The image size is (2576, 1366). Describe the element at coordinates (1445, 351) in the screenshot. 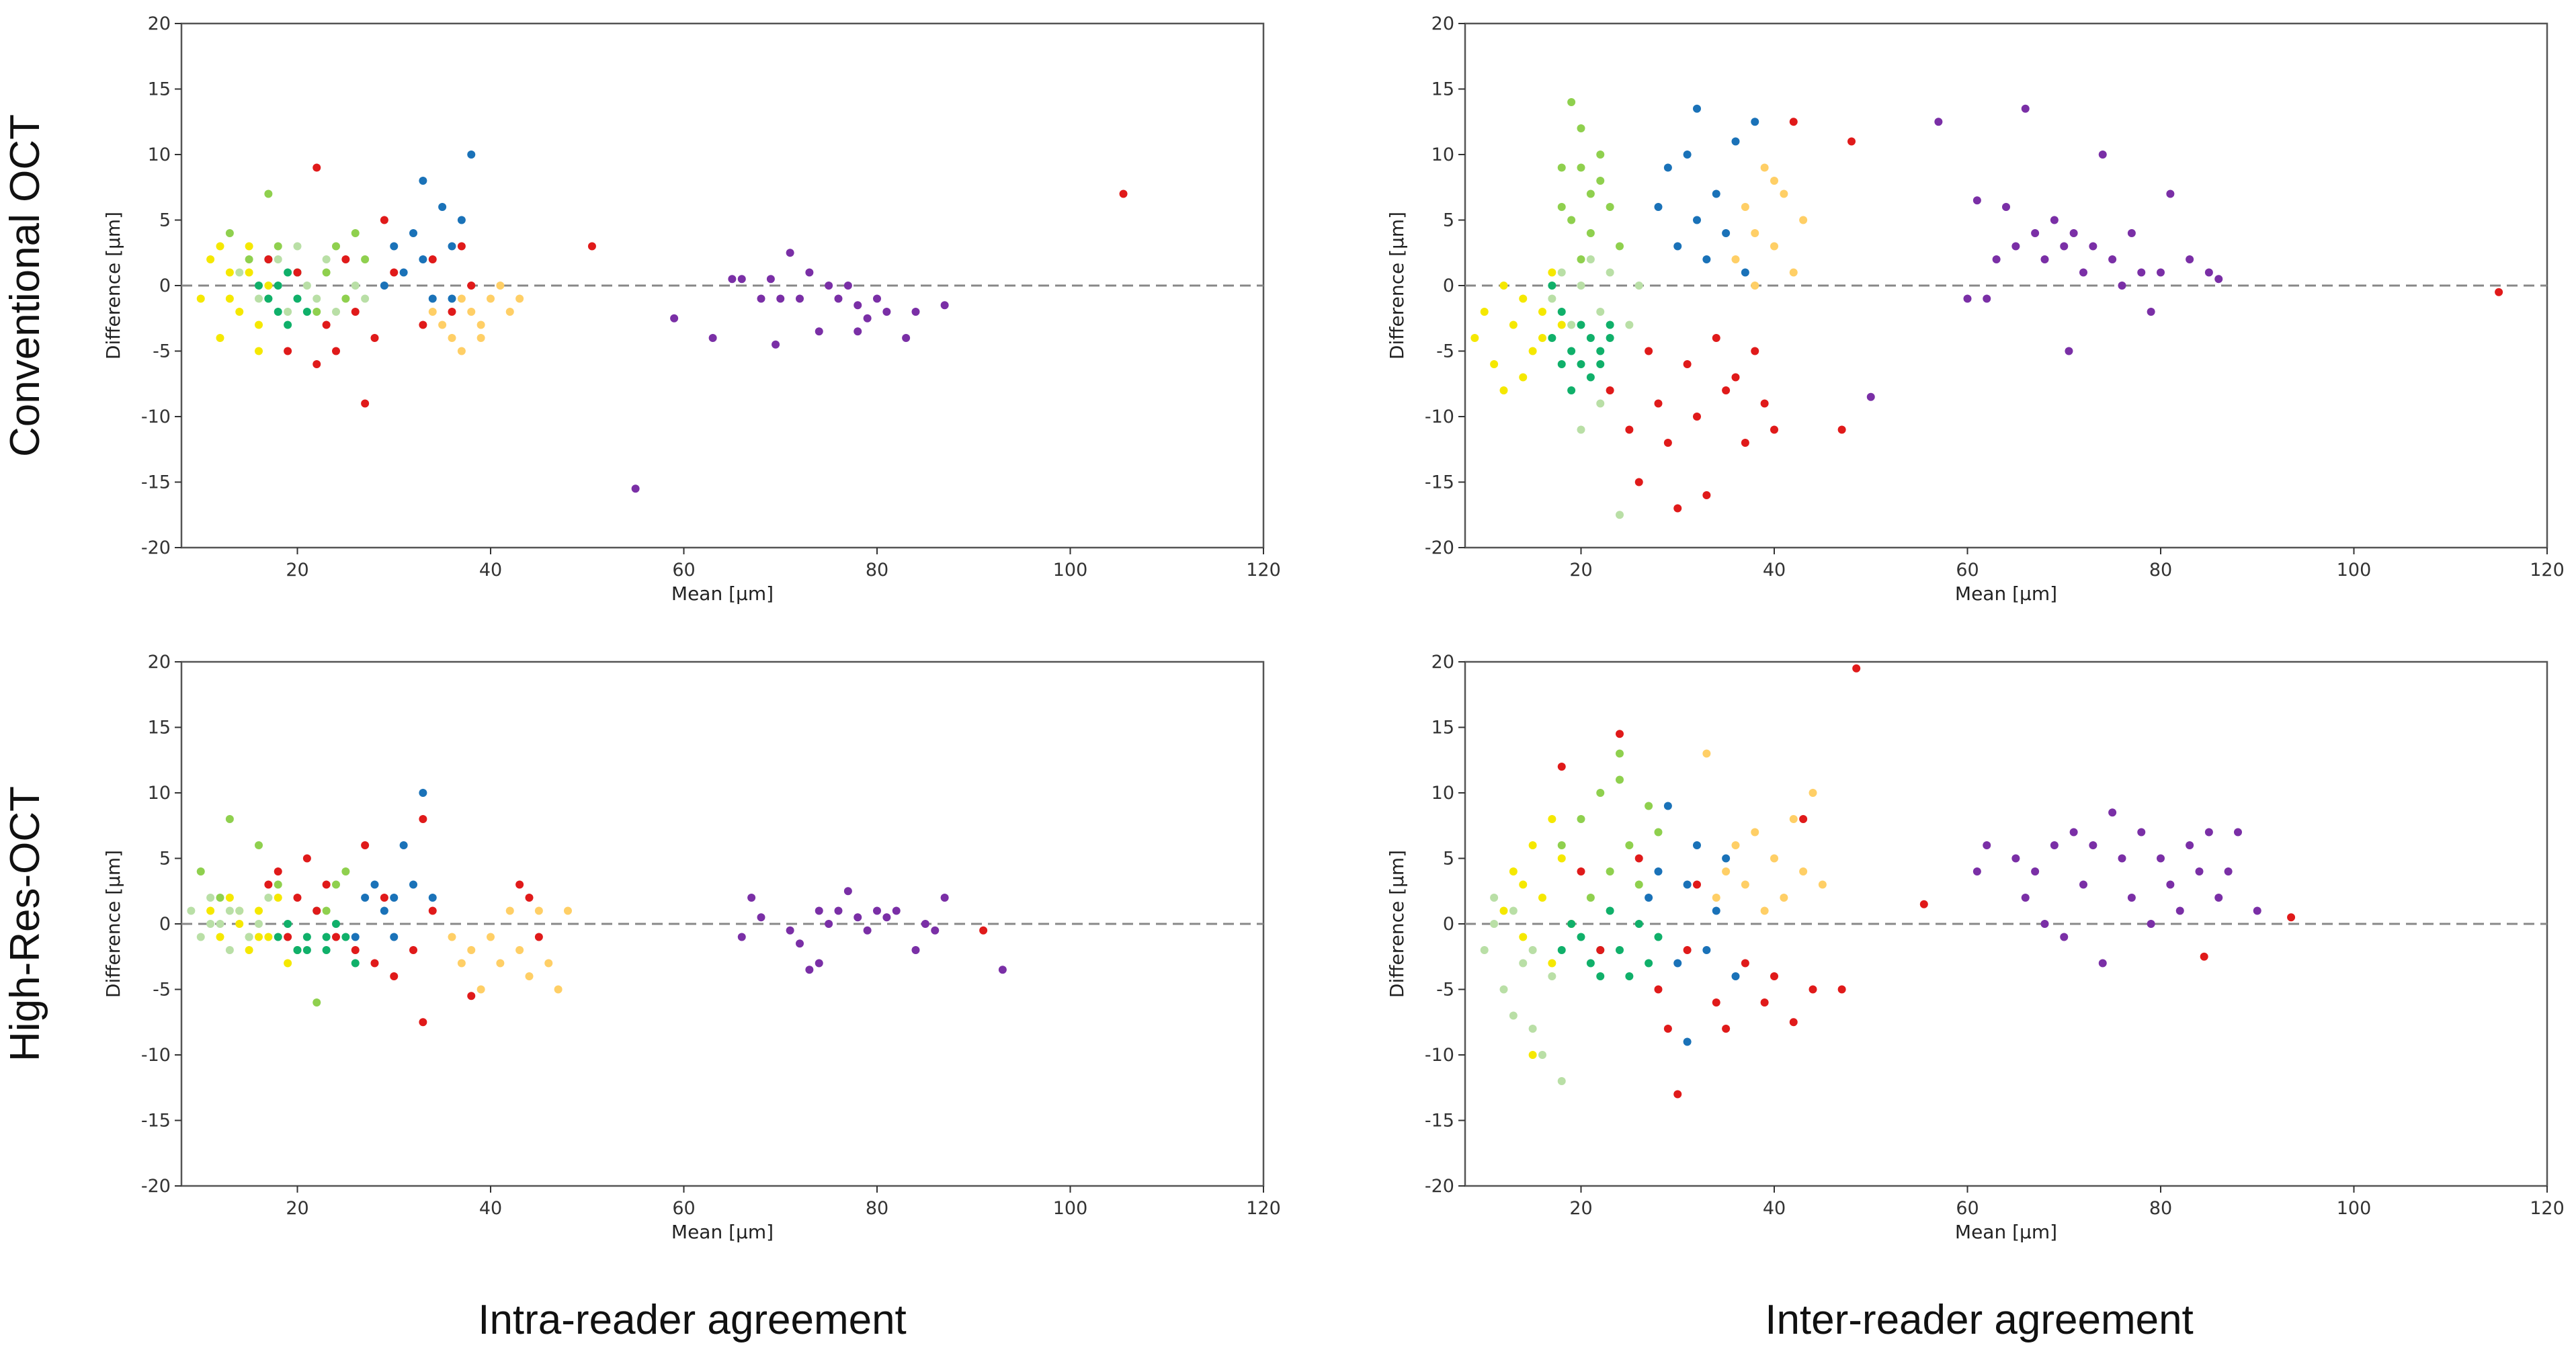

I see `y-tick-label: -5` at that location.